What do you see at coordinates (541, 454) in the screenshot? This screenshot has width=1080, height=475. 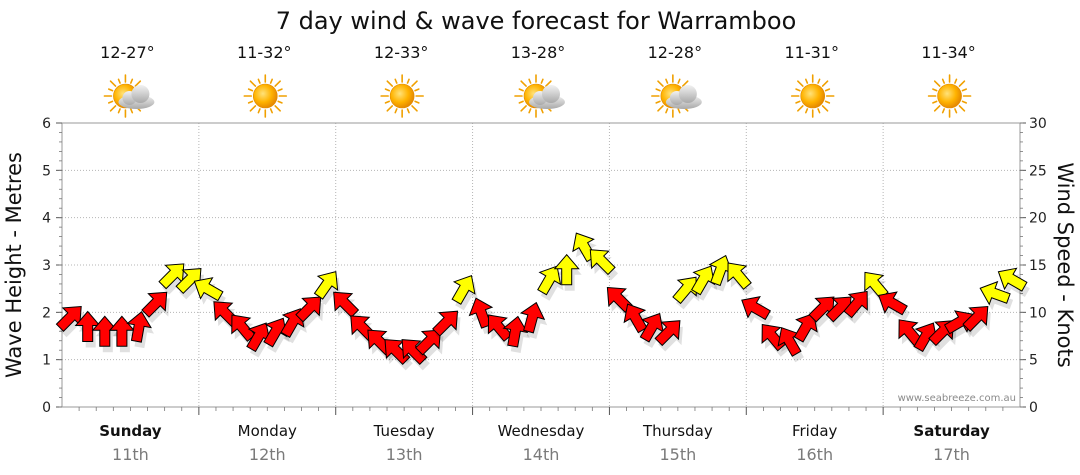 I see `date-label: 14th` at bounding box center [541, 454].